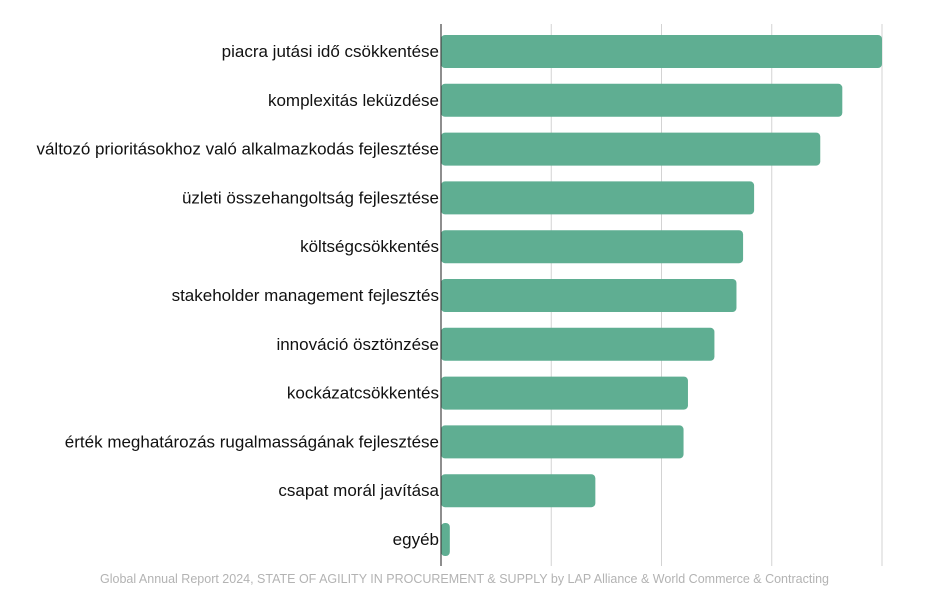 Image resolution: width=937 pixels, height=591 pixels. What do you see at coordinates (358, 490) in the screenshot?
I see `category-label-10: csapat morál javítása` at bounding box center [358, 490].